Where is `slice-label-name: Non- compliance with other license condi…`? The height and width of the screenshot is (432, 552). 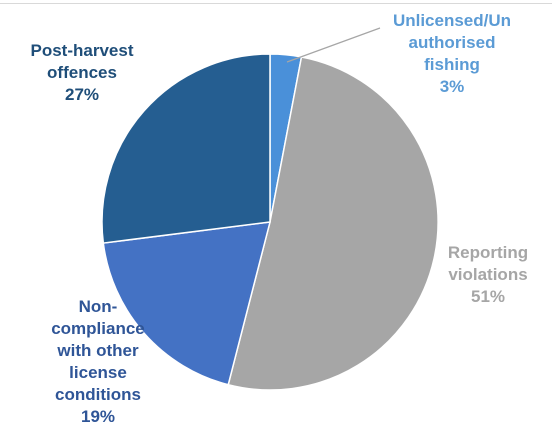 slice-label-name: Non- compliance with other license condi… is located at coordinates (98, 350).